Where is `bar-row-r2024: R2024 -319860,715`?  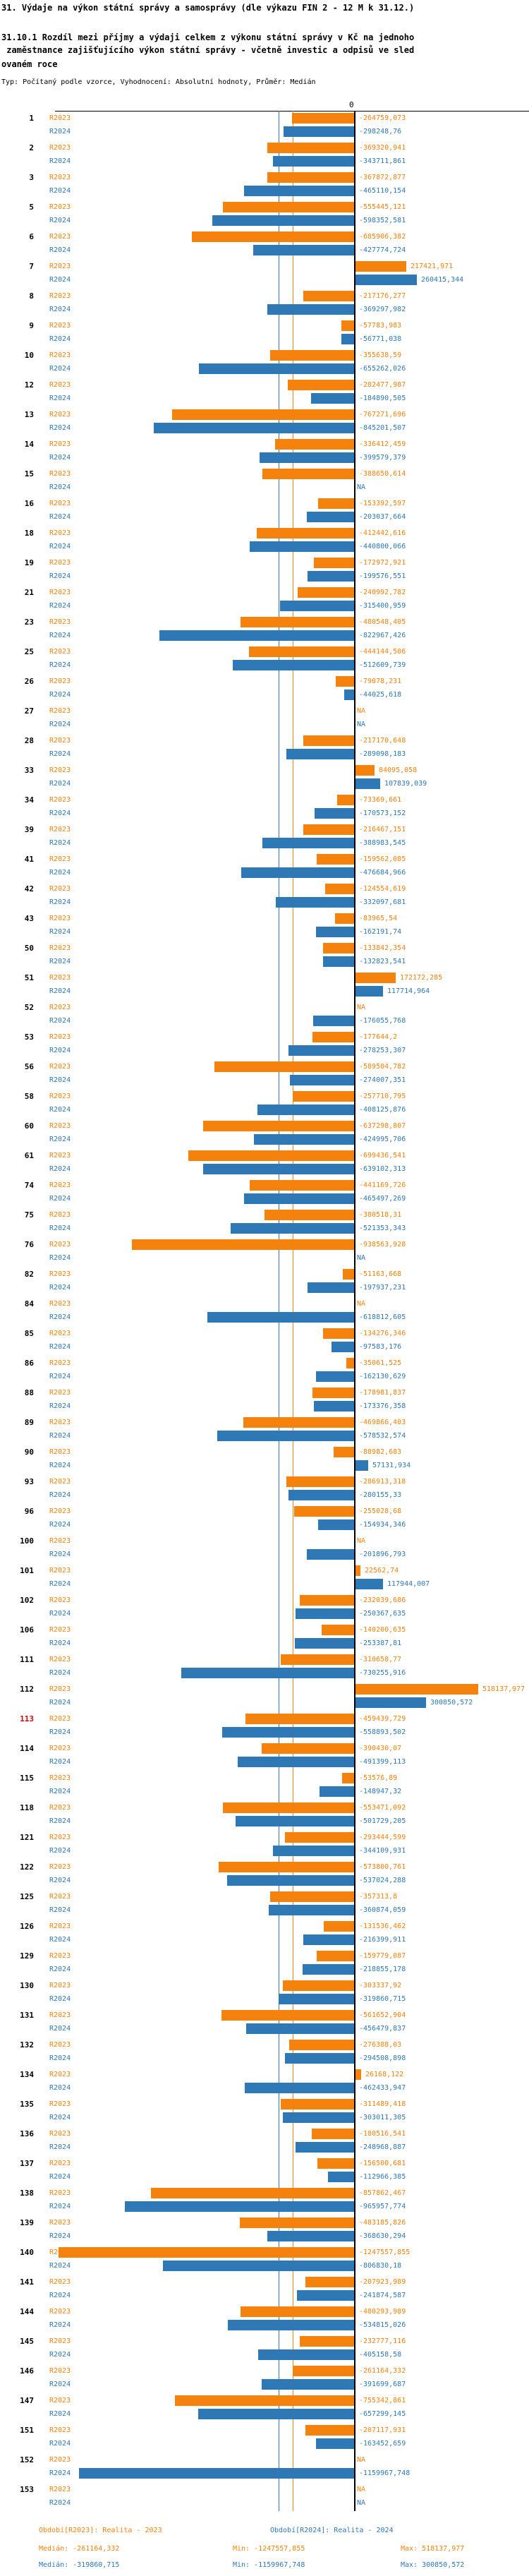
bar-row-r2024: R2024 -319860,715 is located at coordinates (264, 2000).